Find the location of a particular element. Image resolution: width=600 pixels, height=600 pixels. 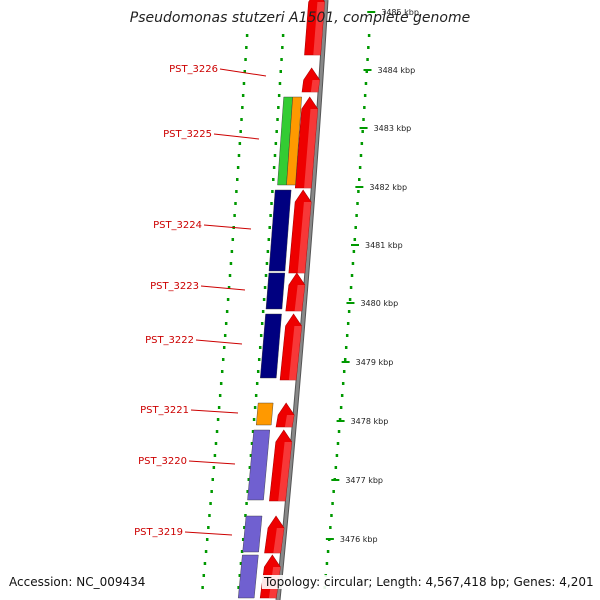

backbone-line is located at coordinates (302, 300).